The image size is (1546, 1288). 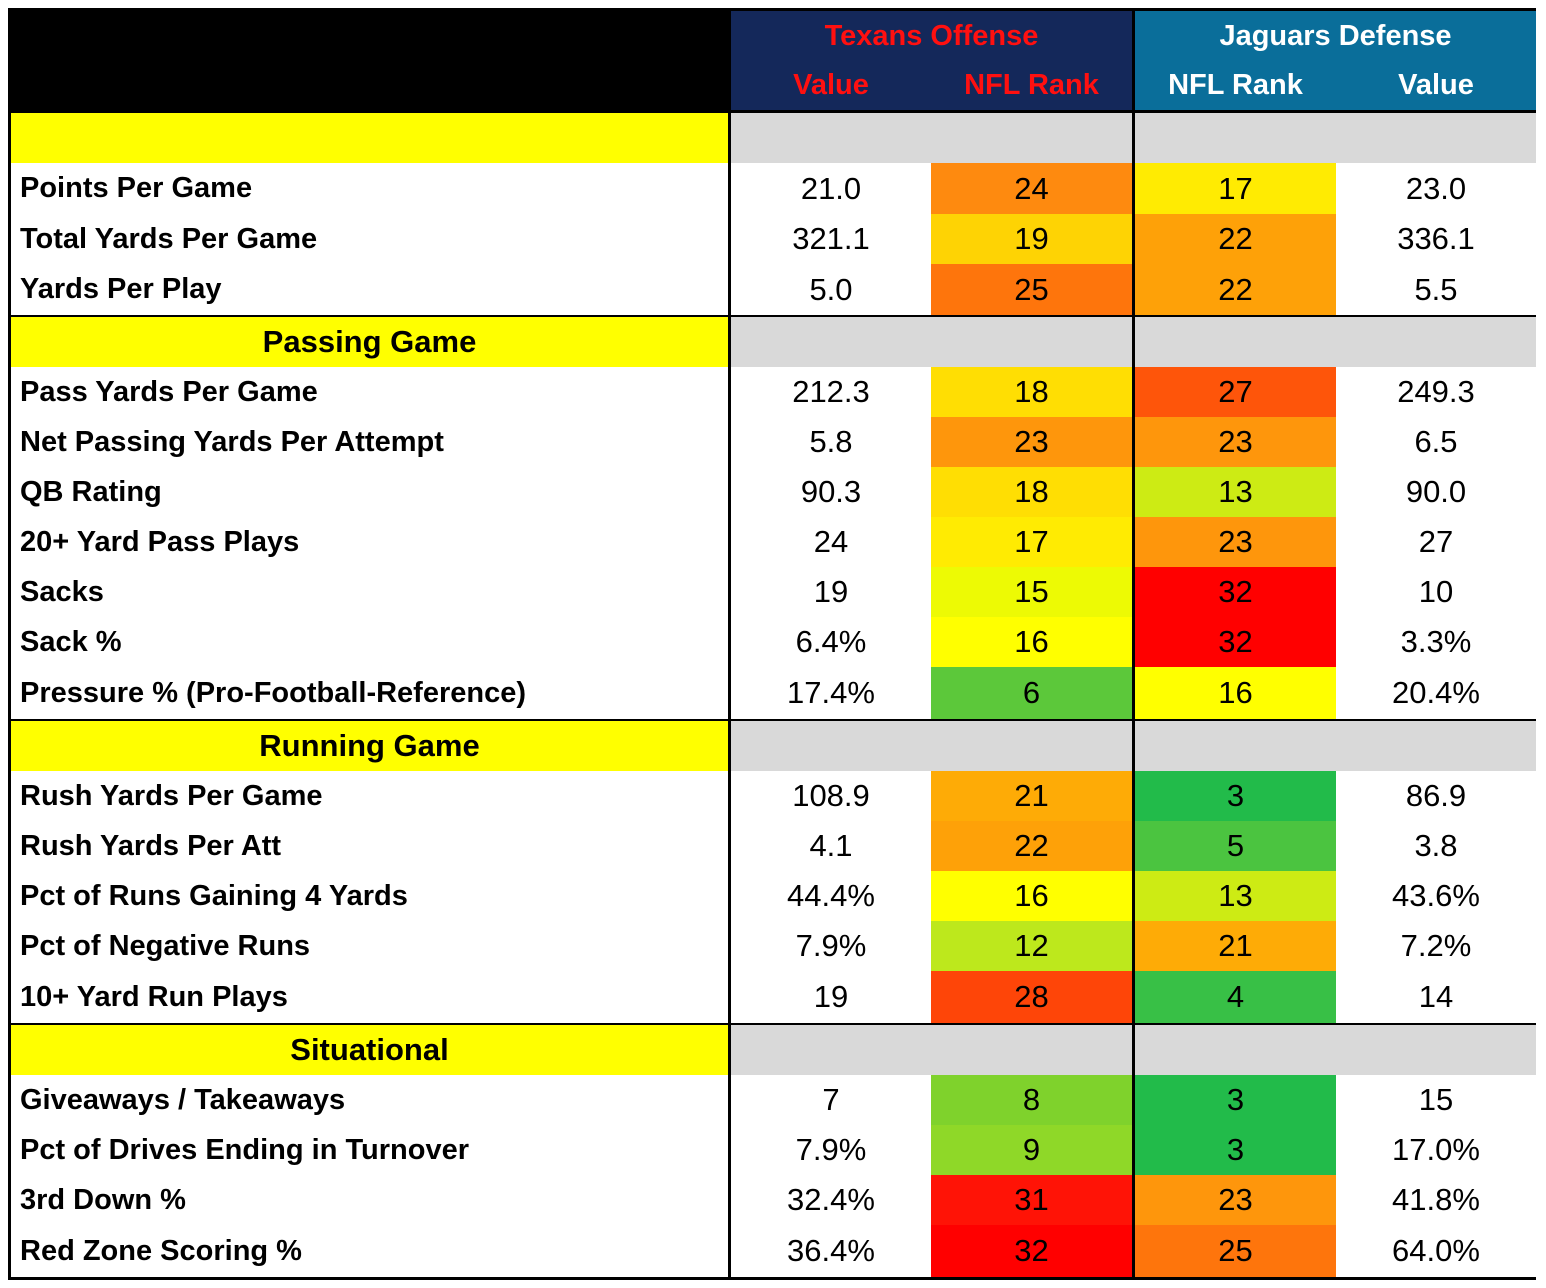 What do you see at coordinates (831, 642) in the screenshot?
I see `texans-value: 6.4%` at bounding box center [831, 642].